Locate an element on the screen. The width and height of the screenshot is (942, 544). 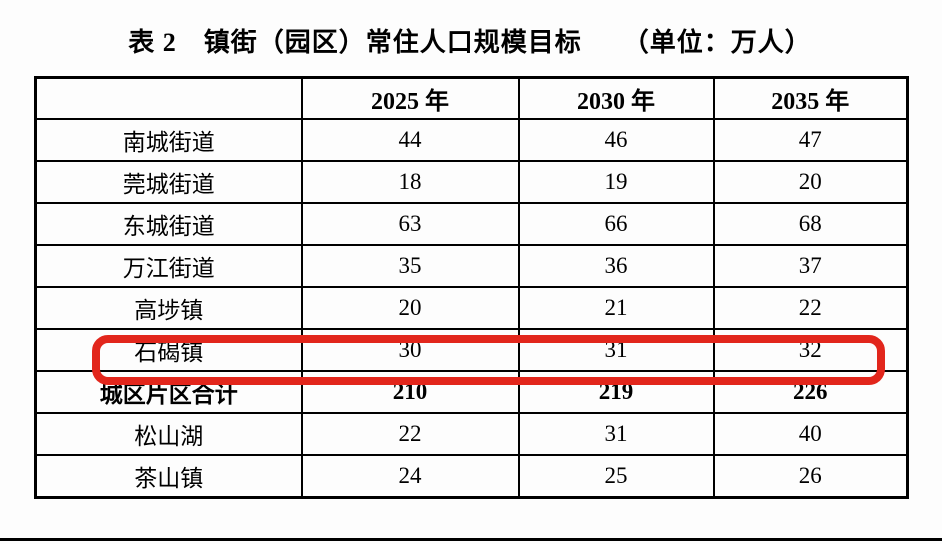
value-cell: 37 is located at coordinates (810, 266).